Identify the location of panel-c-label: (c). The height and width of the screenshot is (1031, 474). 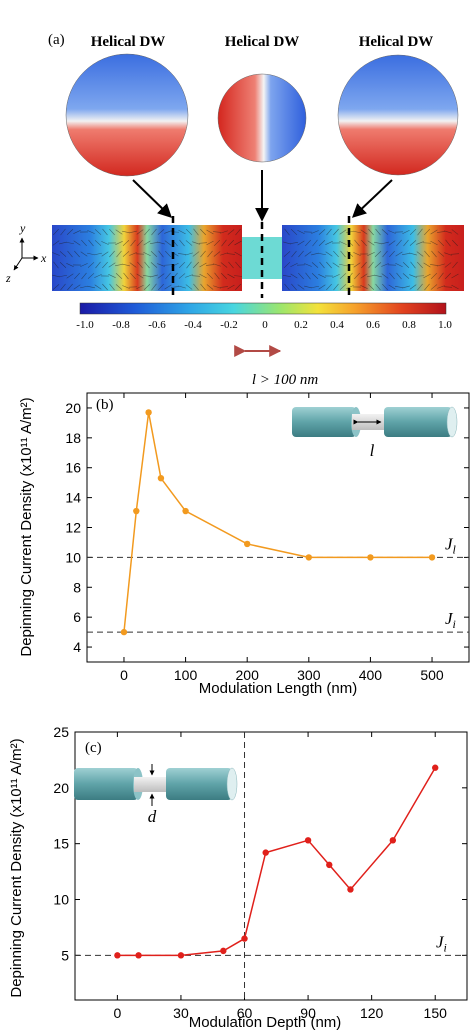
(93, 748).